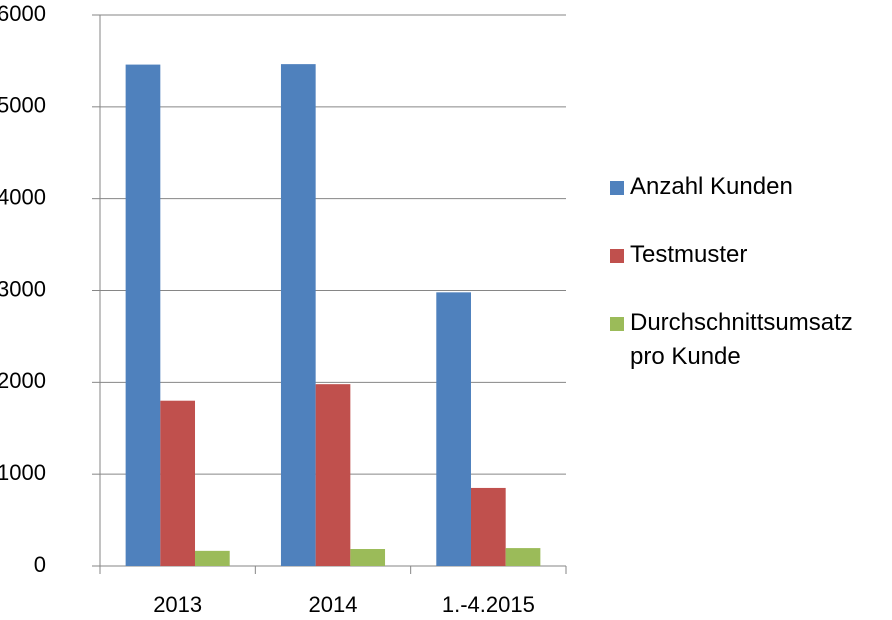 The width and height of the screenshot is (892, 620). Describe the element at coordinates (23, 105) in the screenshot. I see `y-tick-label: 5000` at that location.